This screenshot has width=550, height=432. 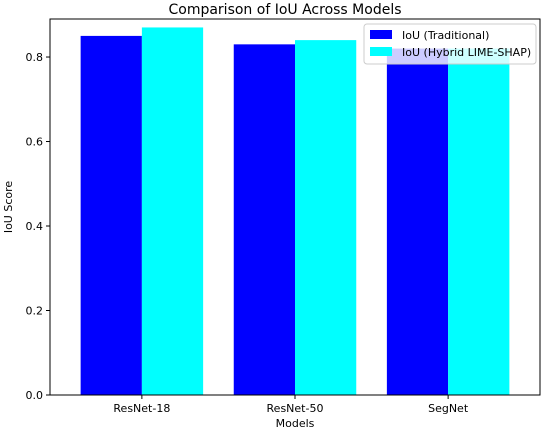 I want to click on x-axis-ticks: ResNet-18 ResNet-50 SegNet, so click(x=291, y=405).